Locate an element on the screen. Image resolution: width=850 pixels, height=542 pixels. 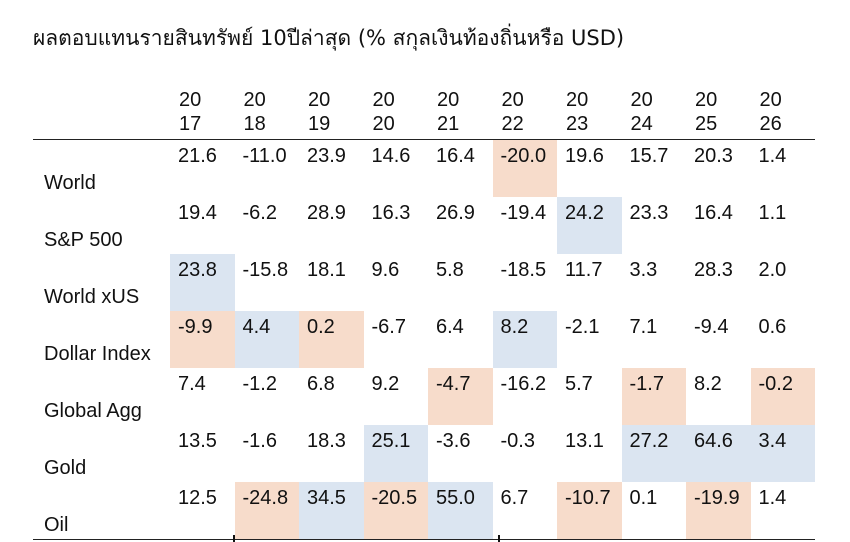
return-value: -0.3 is located at coordinates (517, 441).